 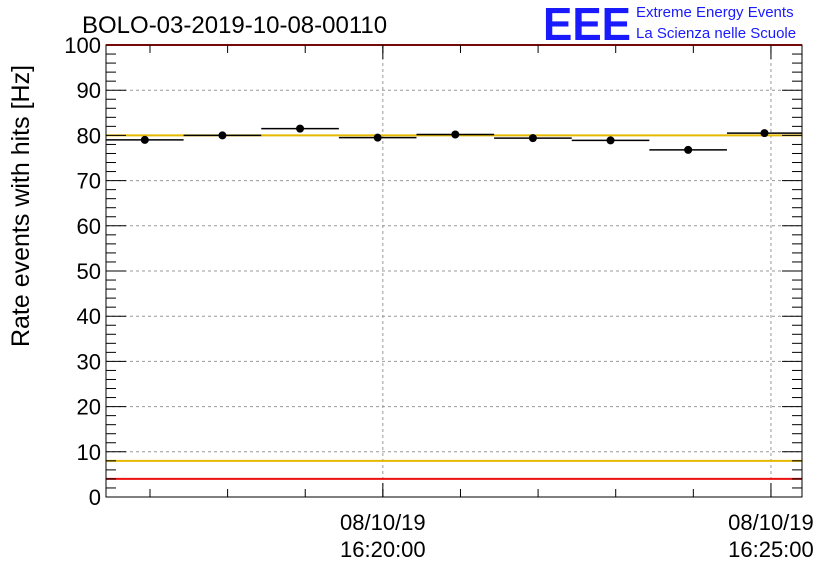 What do you see at coordinates (89, 90) in the screenshot?
I see `y-tick-label: 90` at bounding box center [89, 90].